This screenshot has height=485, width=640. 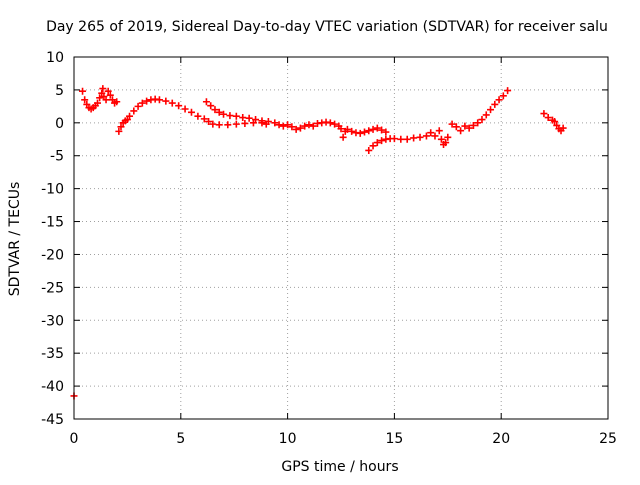 I want to click on y-tick-label: -35, so click(x=52, y=354).